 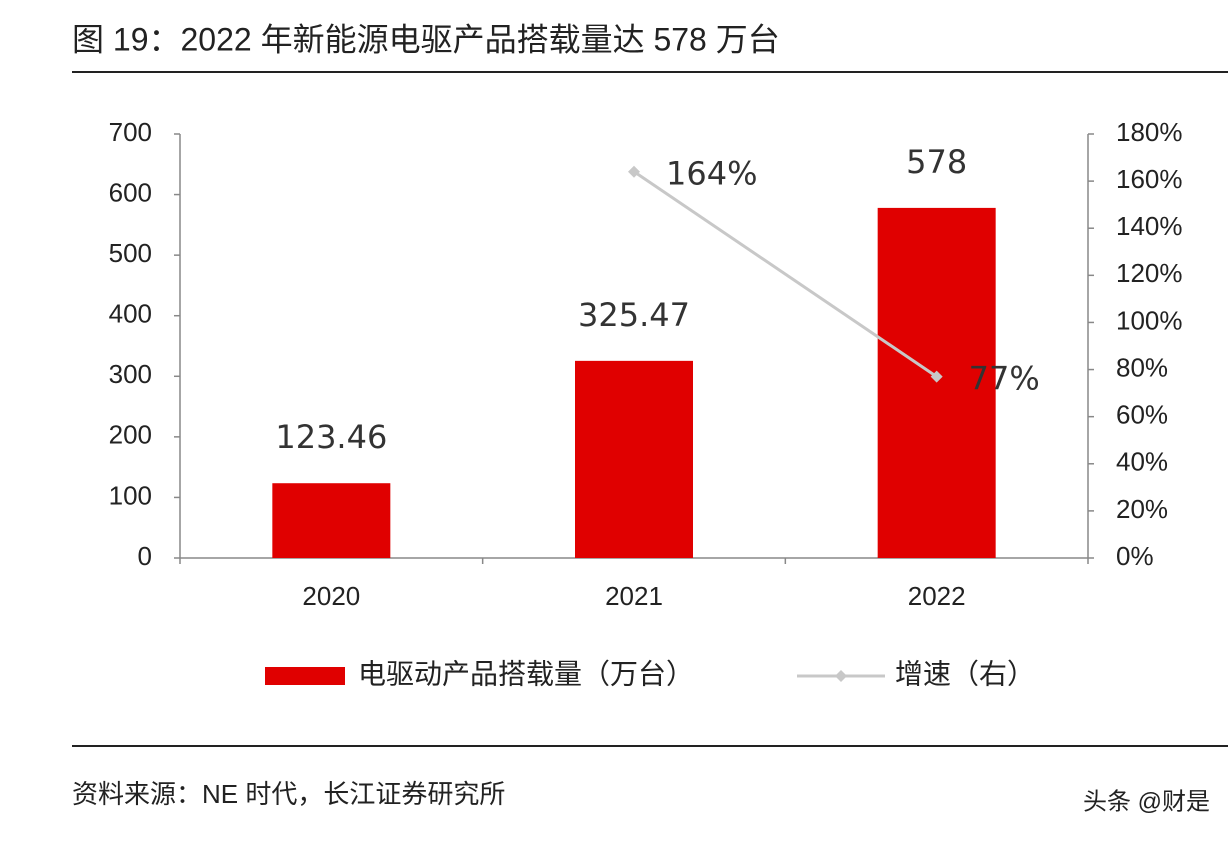 What do you see at coordinates (1142, 509) in the screenshot?
I see `y2-tick-label: 20%` at bounding box center [1142, 509].